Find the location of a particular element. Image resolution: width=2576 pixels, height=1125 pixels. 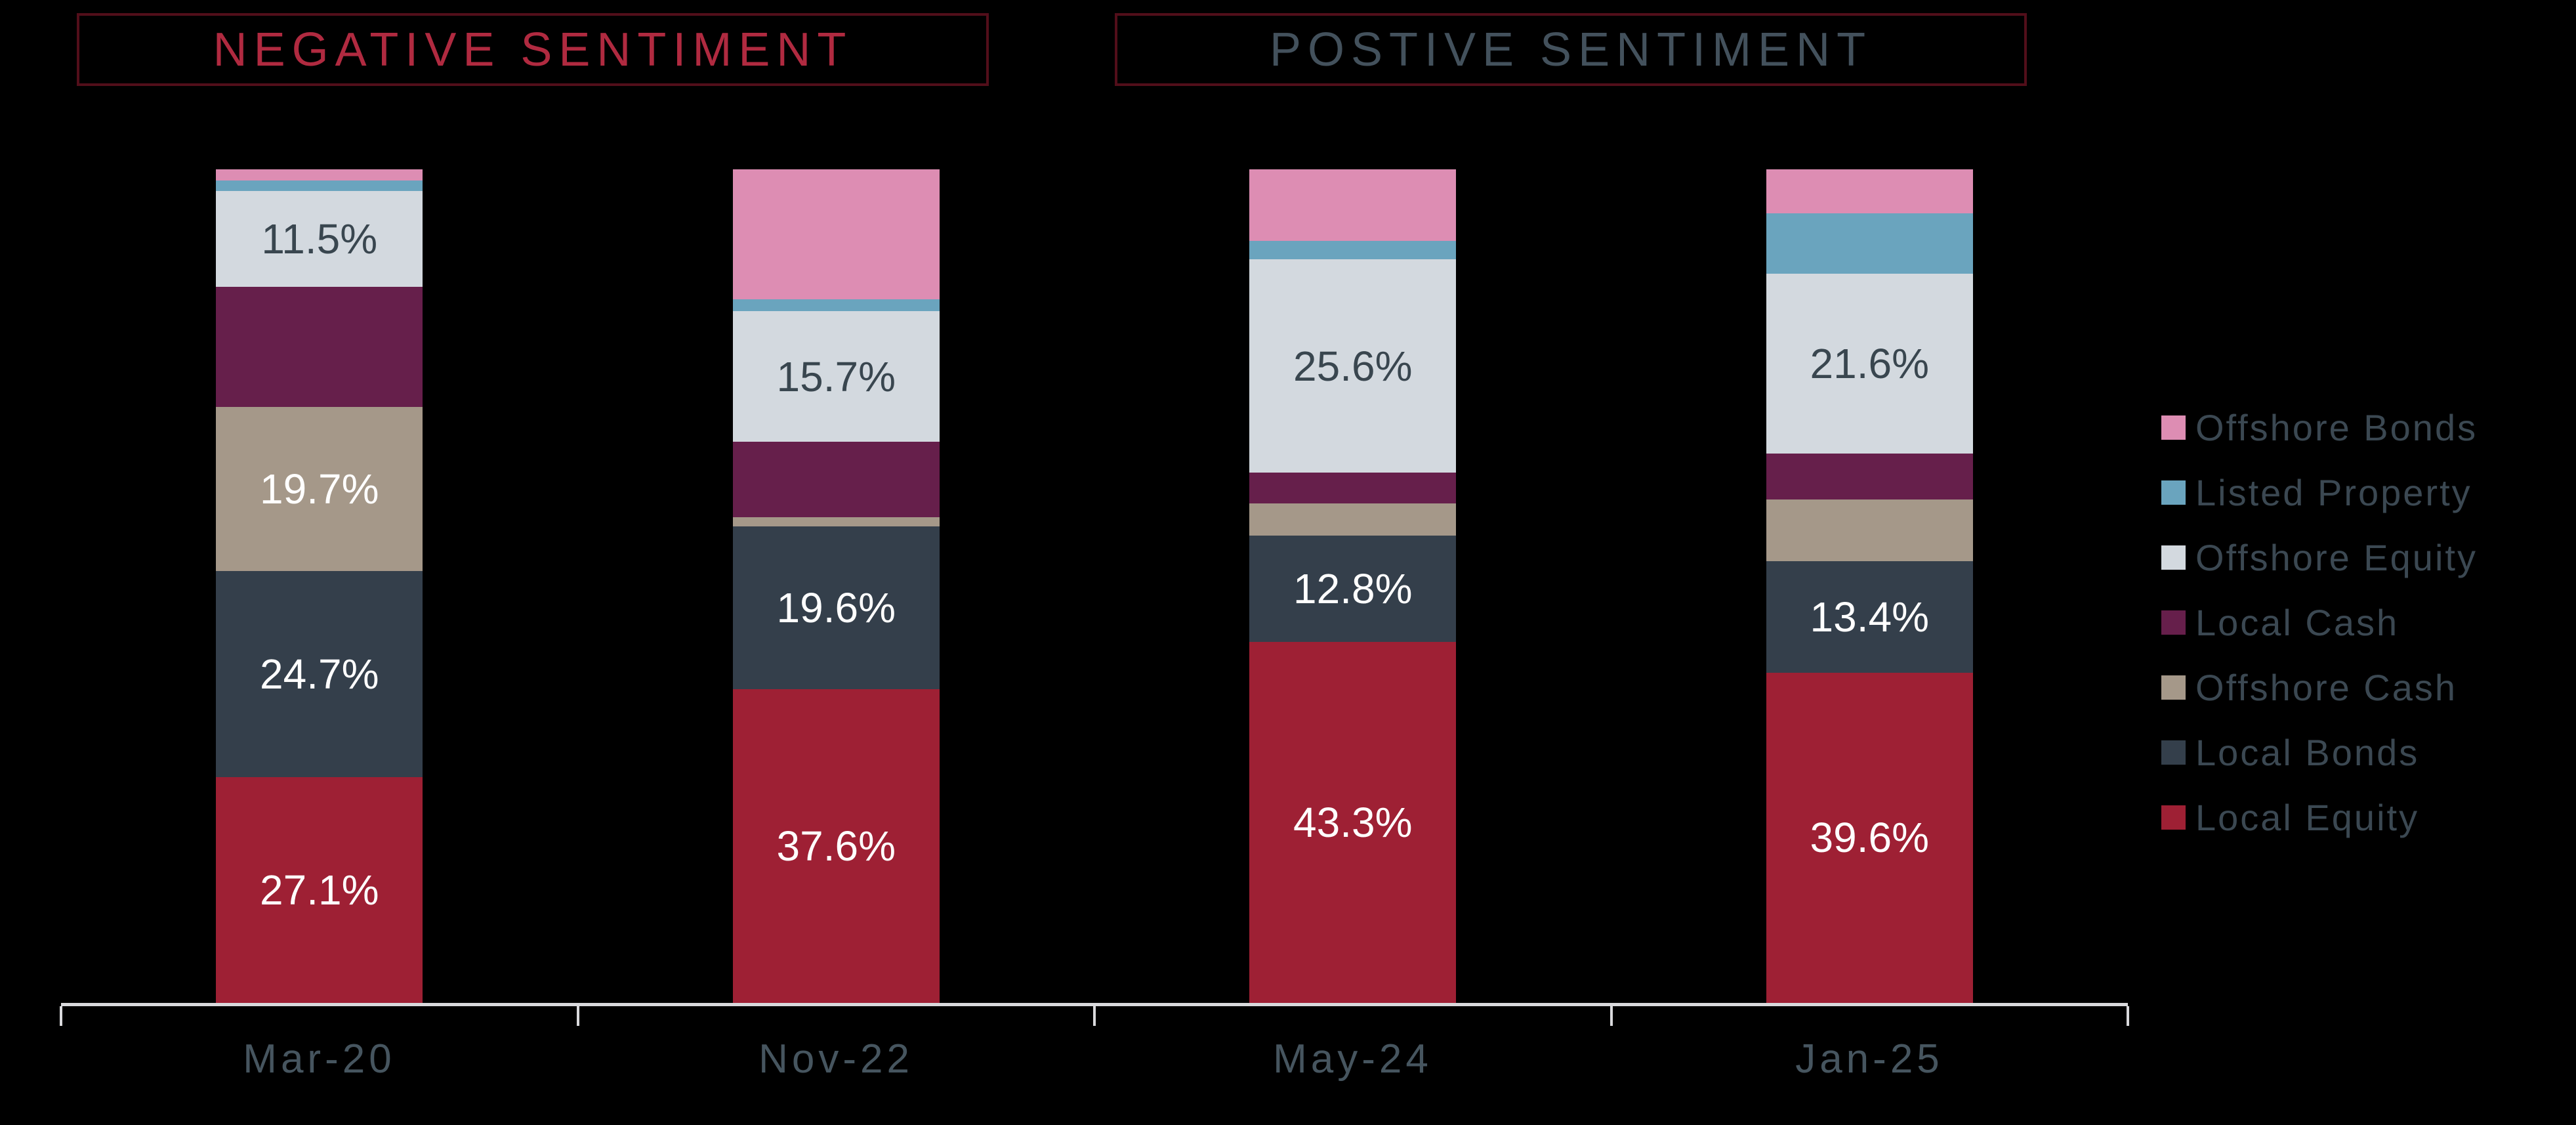

segment-value-label: 37.6% is located at coordinates (836, 846).